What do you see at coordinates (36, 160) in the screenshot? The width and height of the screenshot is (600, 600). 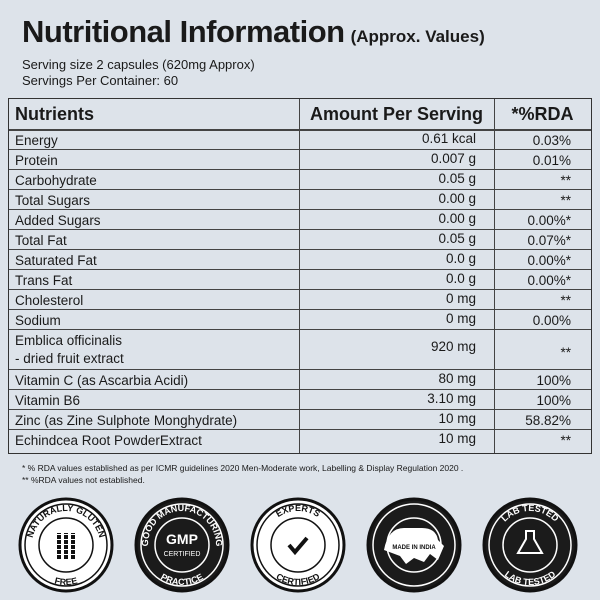 I see `nutrient: Protein` at bounding box center [36, 160].